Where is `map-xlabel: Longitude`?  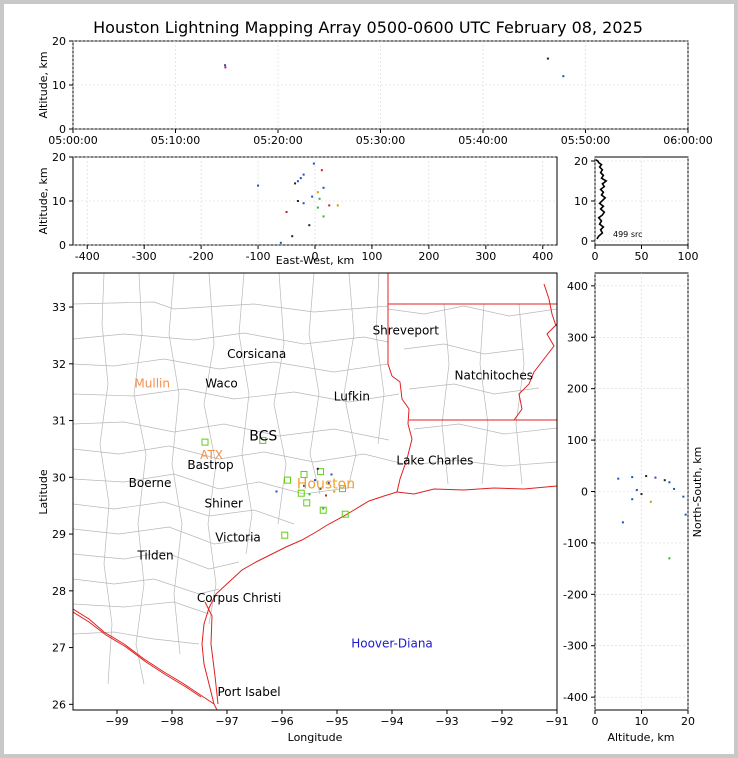 map-xlabel: Longitude is located at coordinates (315, 737).